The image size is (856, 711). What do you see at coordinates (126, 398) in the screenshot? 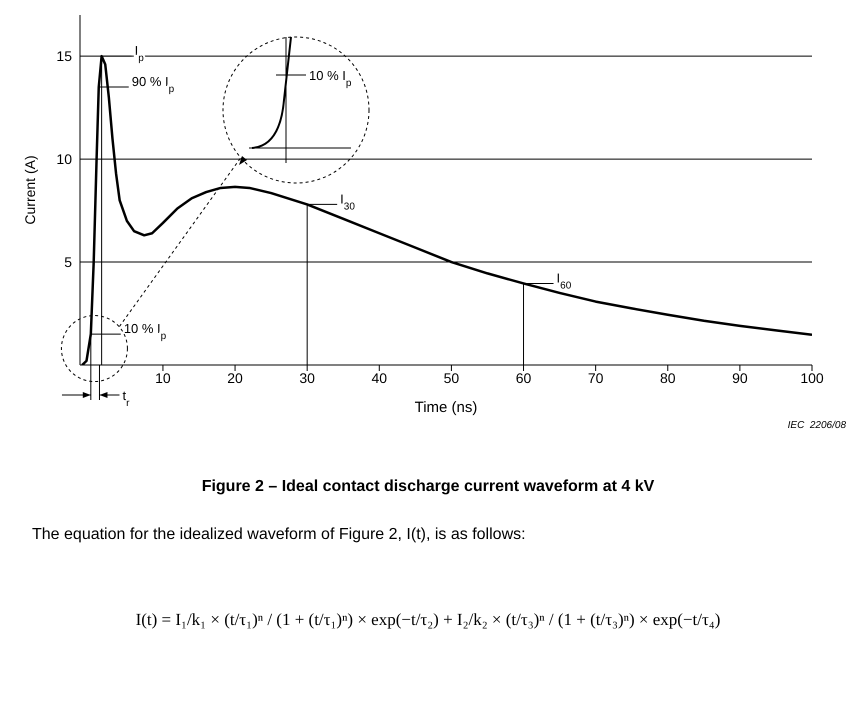
I see `text: t$_{r}$` at bounding box center [126, 398].